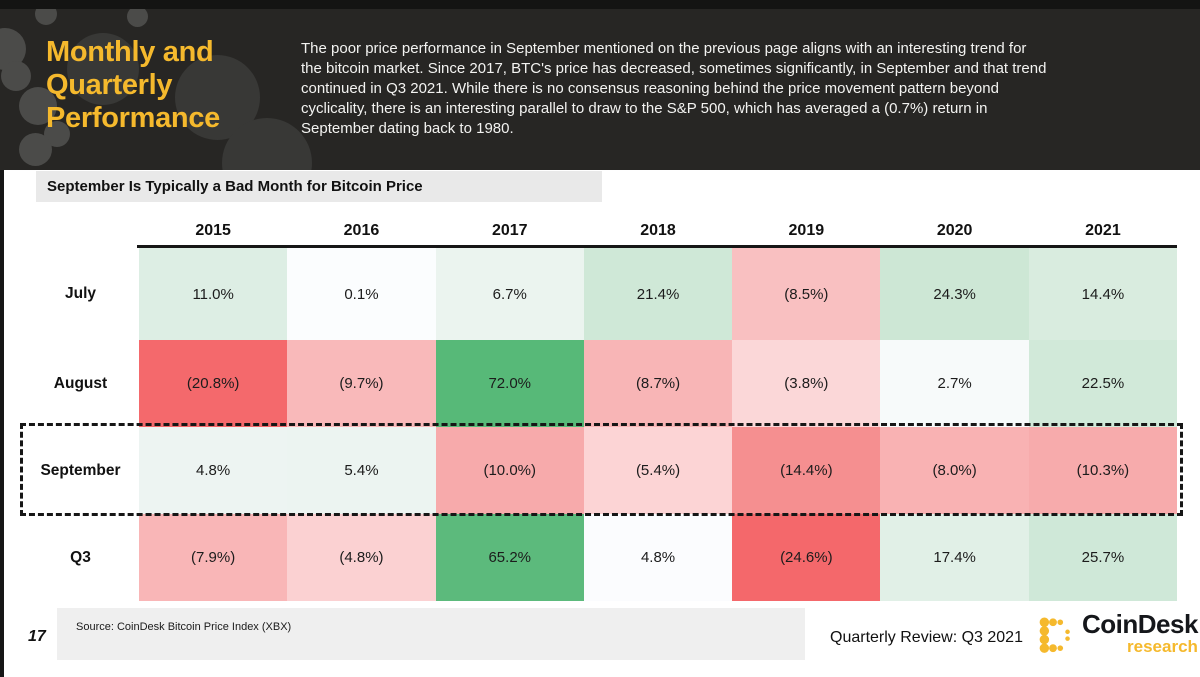 The image size is (1200, 677). What do you see at coordinates (1103, 230) in the screenshot?
I see `year-header-2021: 2021` at bounding box center [1103, 230].